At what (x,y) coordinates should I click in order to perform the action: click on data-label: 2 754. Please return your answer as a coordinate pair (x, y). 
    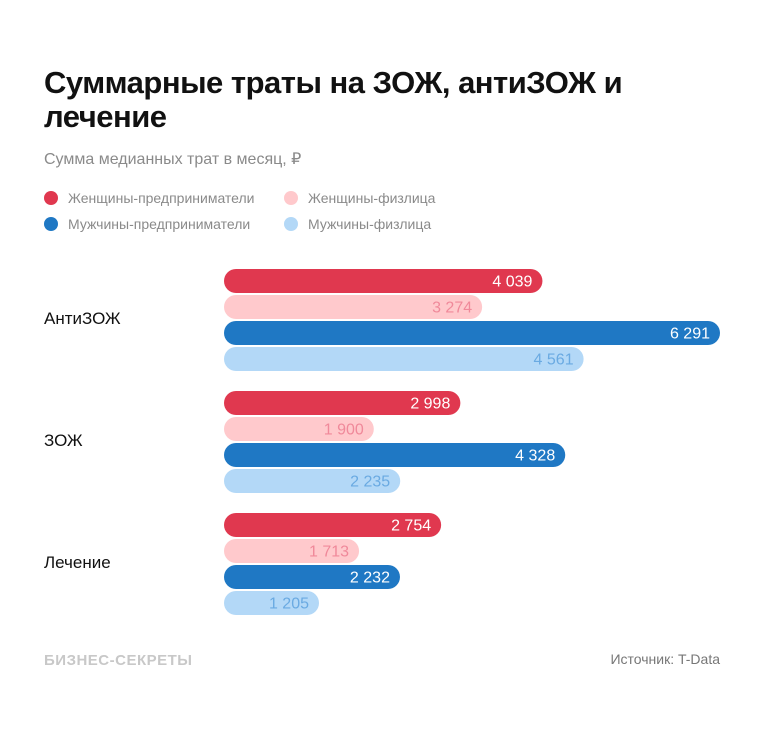
    Looking at the image, I should click on (411, 526).